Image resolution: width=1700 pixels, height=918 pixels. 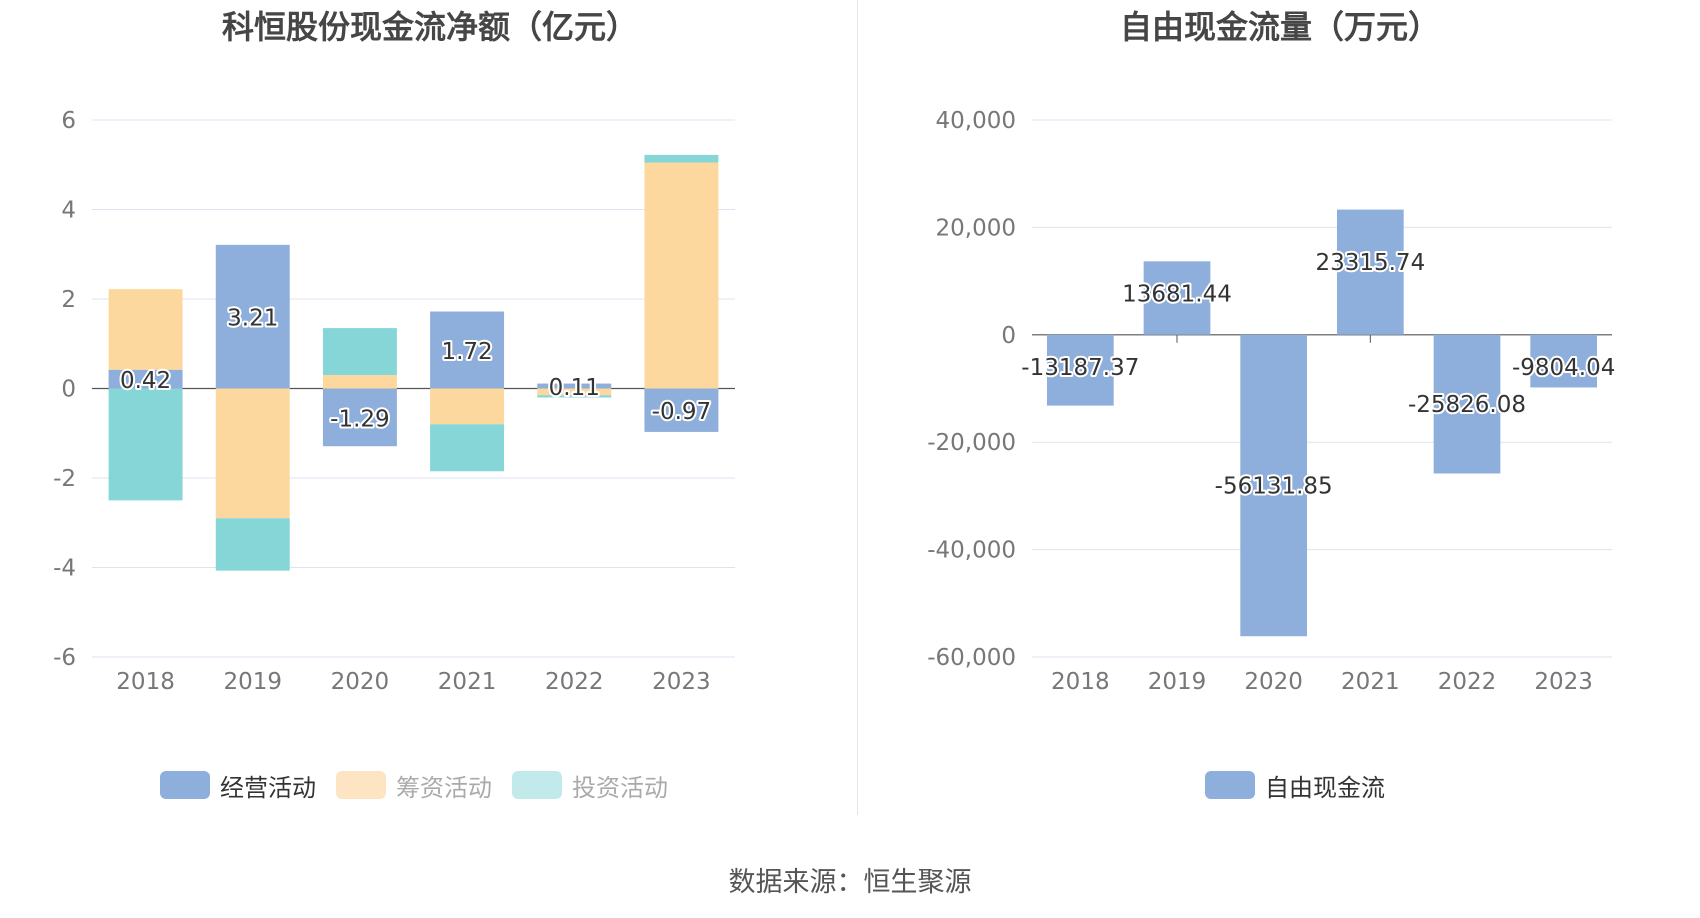 I want to click on right-legend: 自由现金流, so click(x=1305, y=785).